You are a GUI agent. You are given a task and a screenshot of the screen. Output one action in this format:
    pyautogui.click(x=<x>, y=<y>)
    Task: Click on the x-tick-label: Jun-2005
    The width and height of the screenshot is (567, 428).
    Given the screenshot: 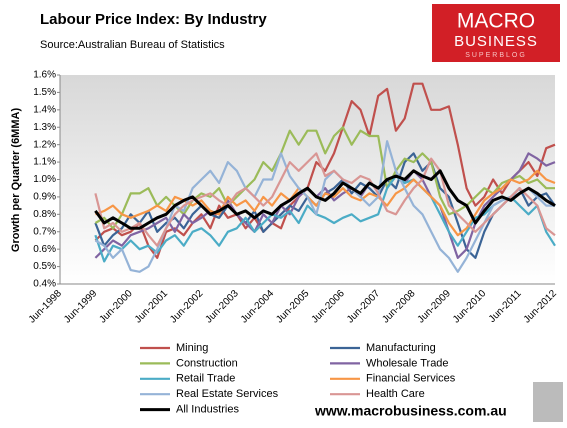 What is the action you would take?
    pyautogui.click(x=293, y=307)
    